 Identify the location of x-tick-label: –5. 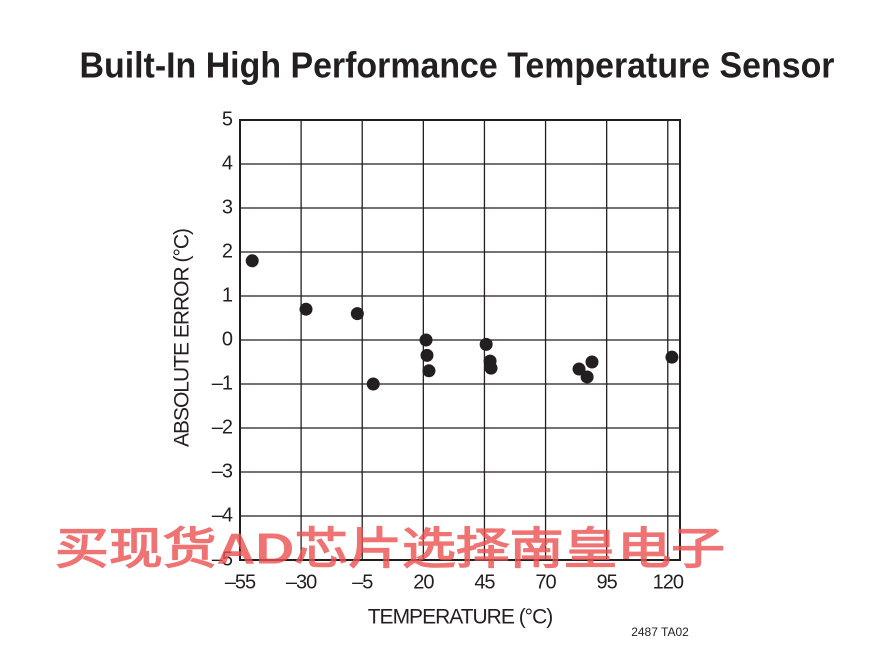
(362, 582).